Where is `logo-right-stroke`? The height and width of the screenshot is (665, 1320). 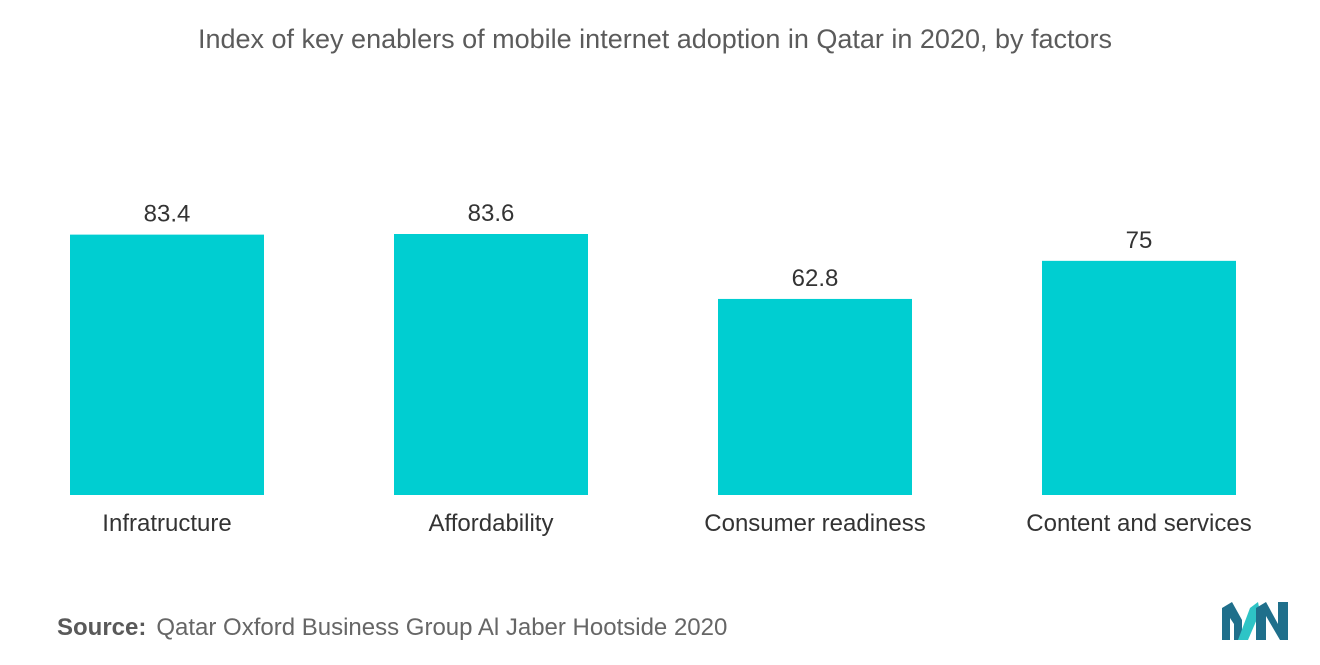 logo-right-stroke is located at coordinates (1272, 621).